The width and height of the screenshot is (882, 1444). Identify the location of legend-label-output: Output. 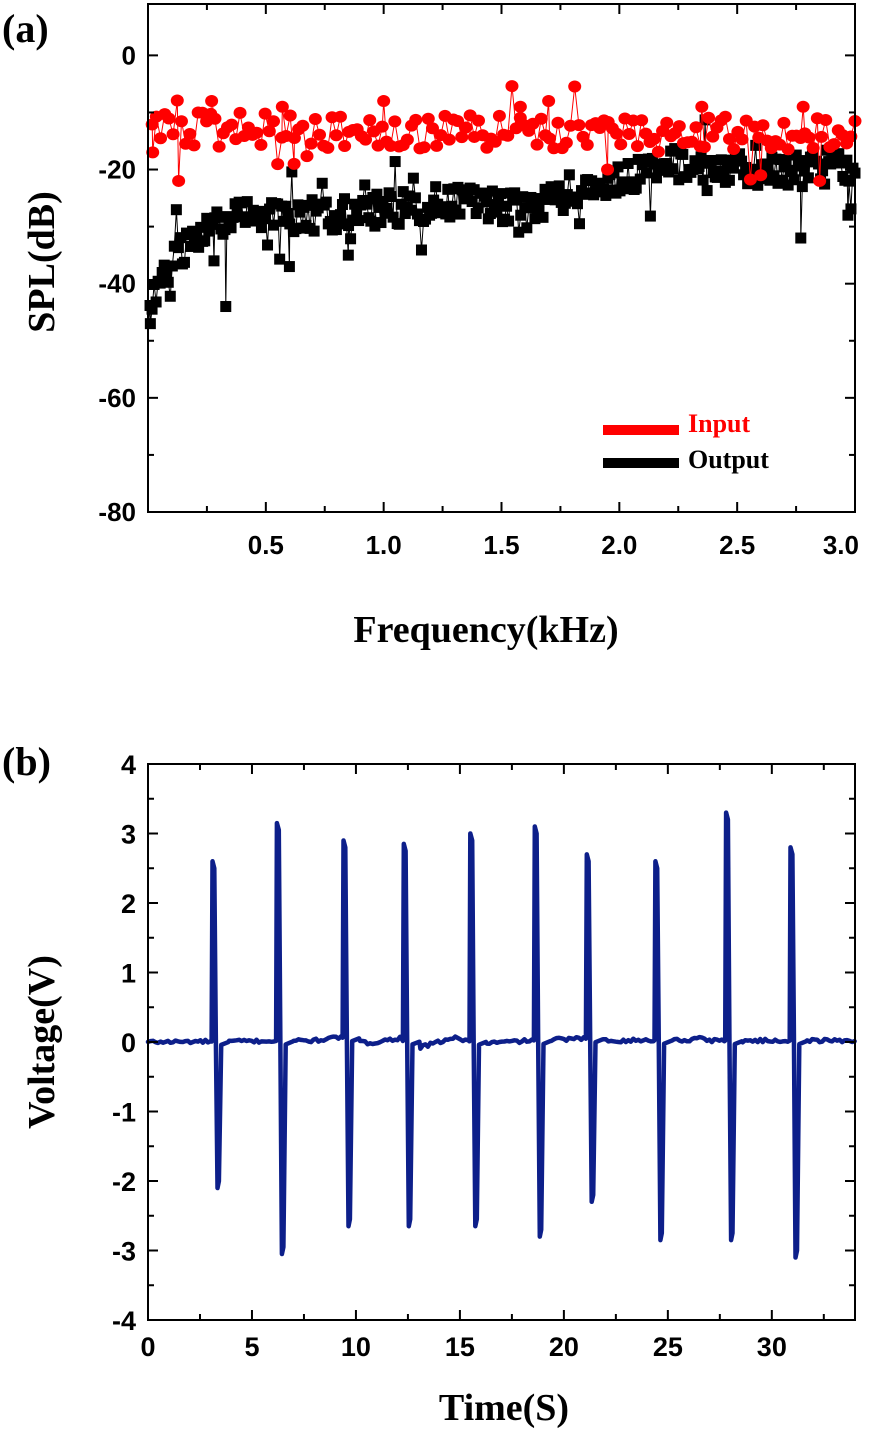
(728, 459).